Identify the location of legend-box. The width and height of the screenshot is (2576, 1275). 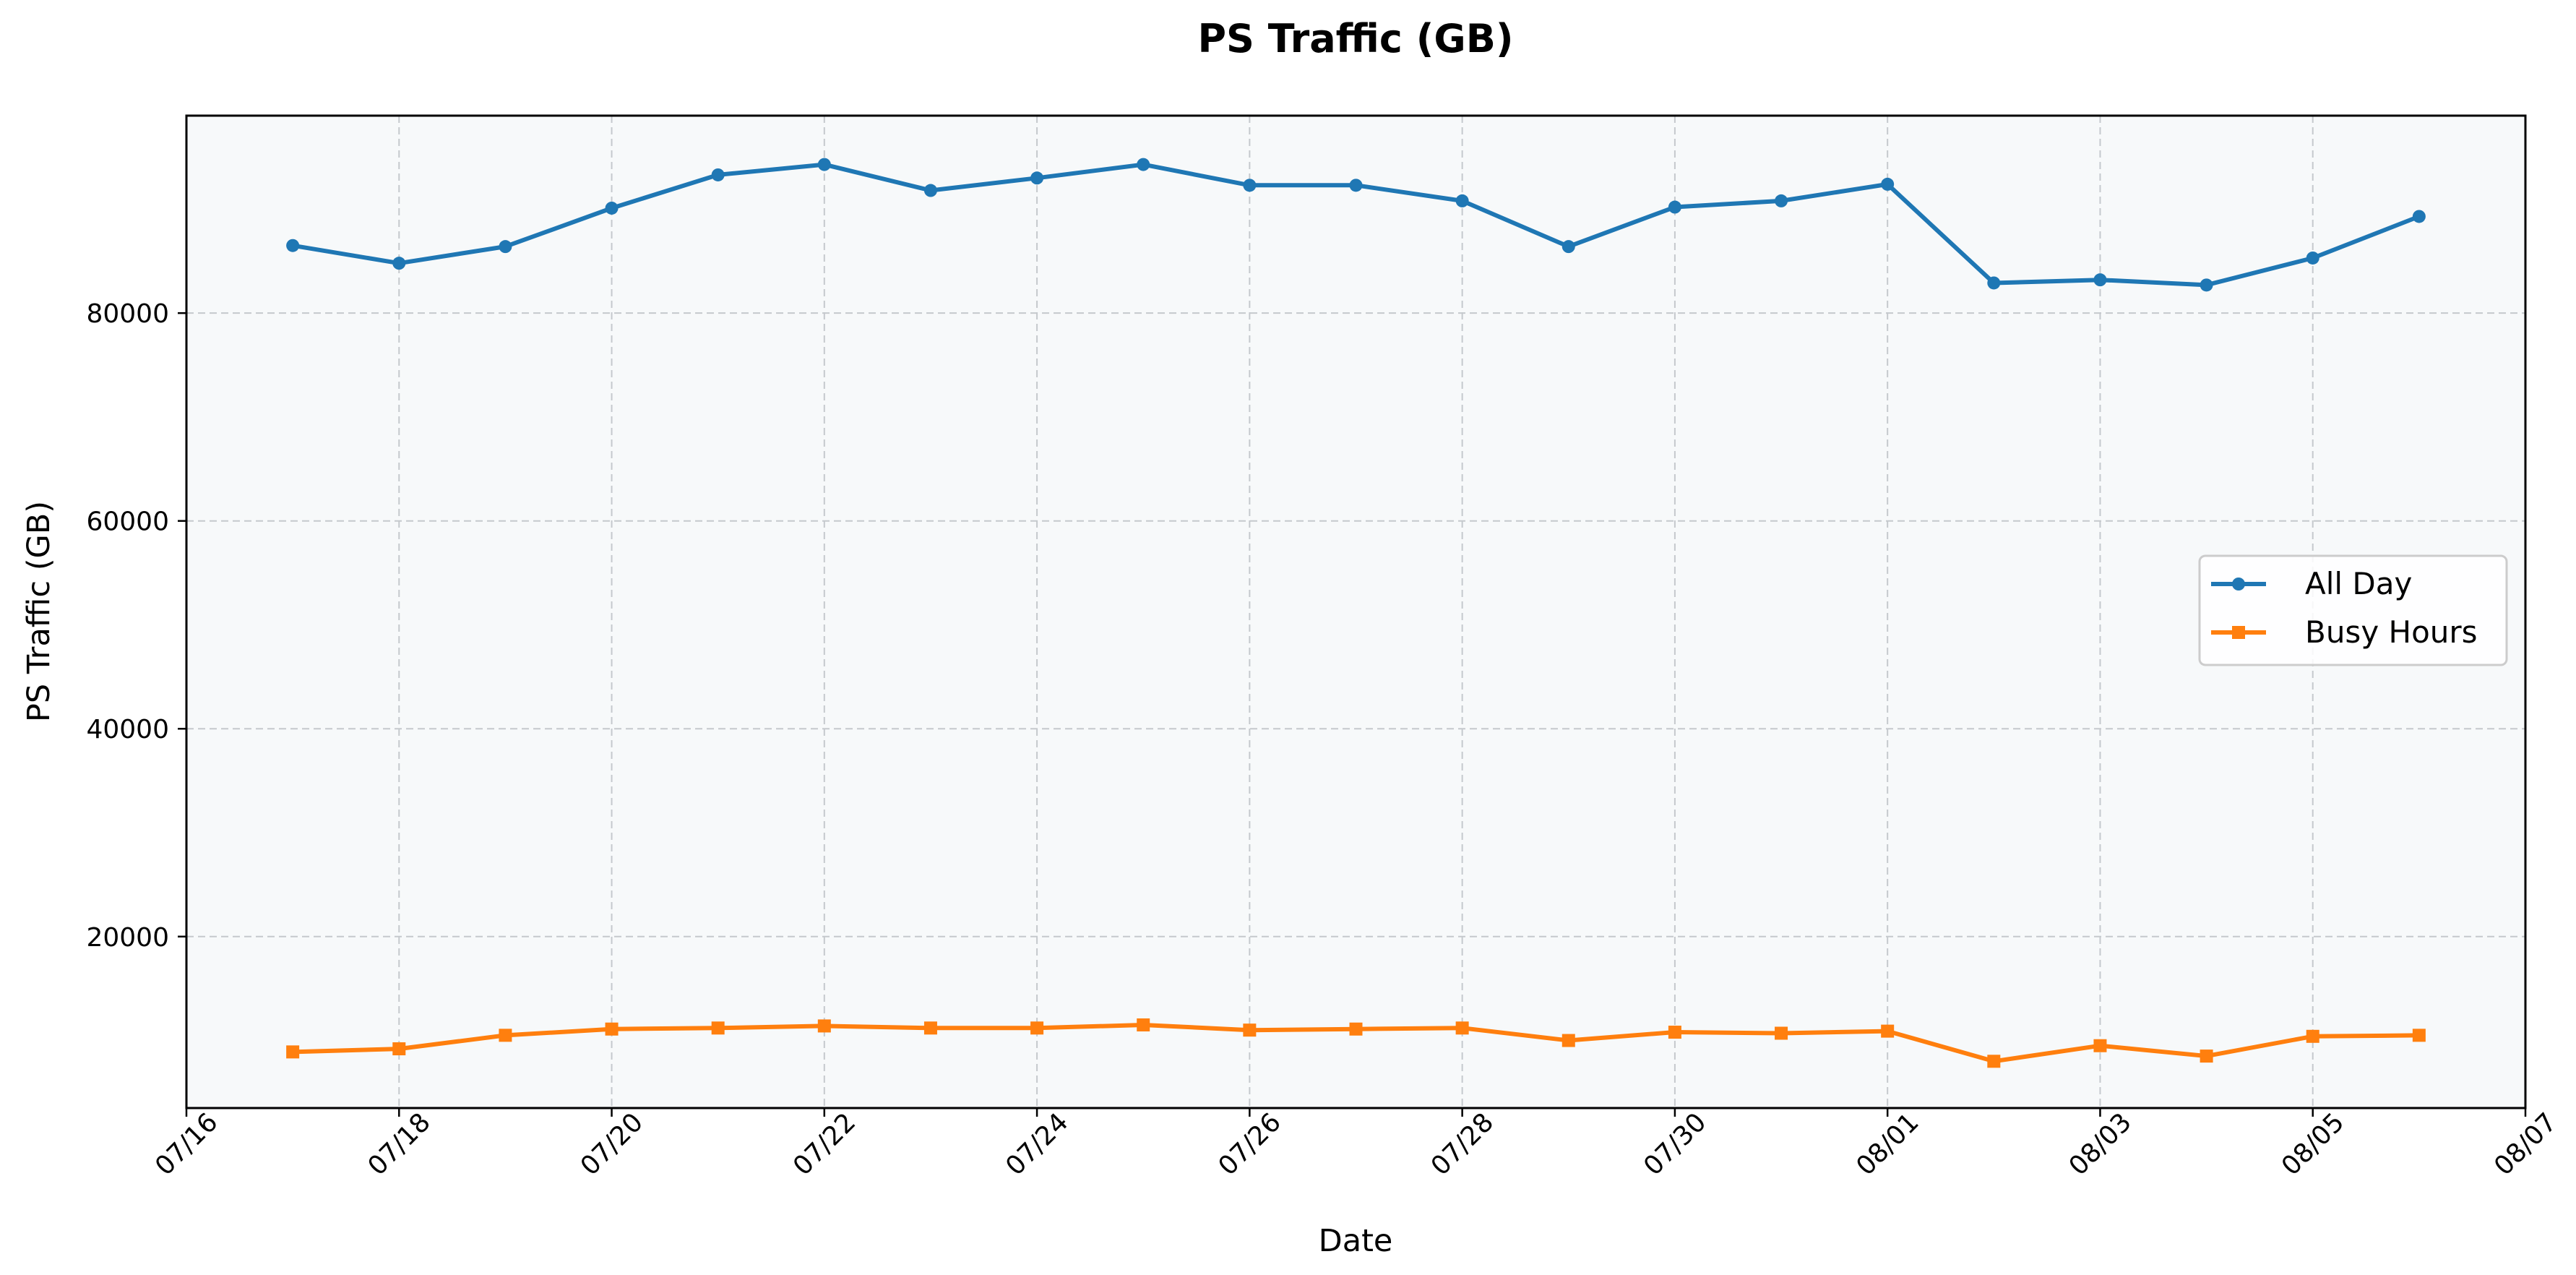
(2353, 610).